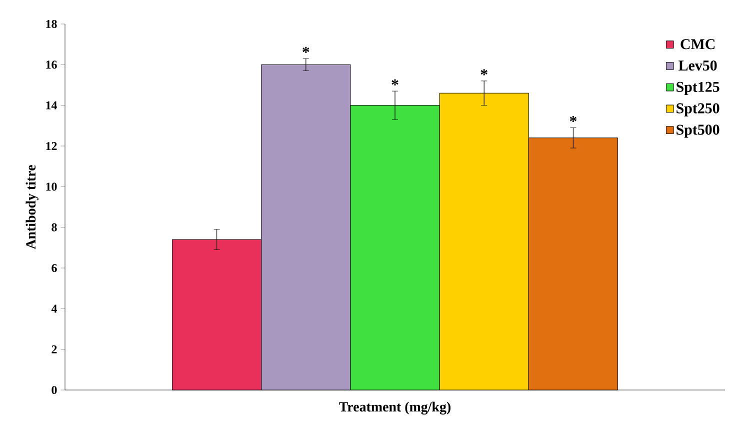 This screenshot has height=424, width=756. What do you see at coordinates (697, 65) in the screenshot?
I see `legend-label: Lev50` at bounding box center [697, 65].